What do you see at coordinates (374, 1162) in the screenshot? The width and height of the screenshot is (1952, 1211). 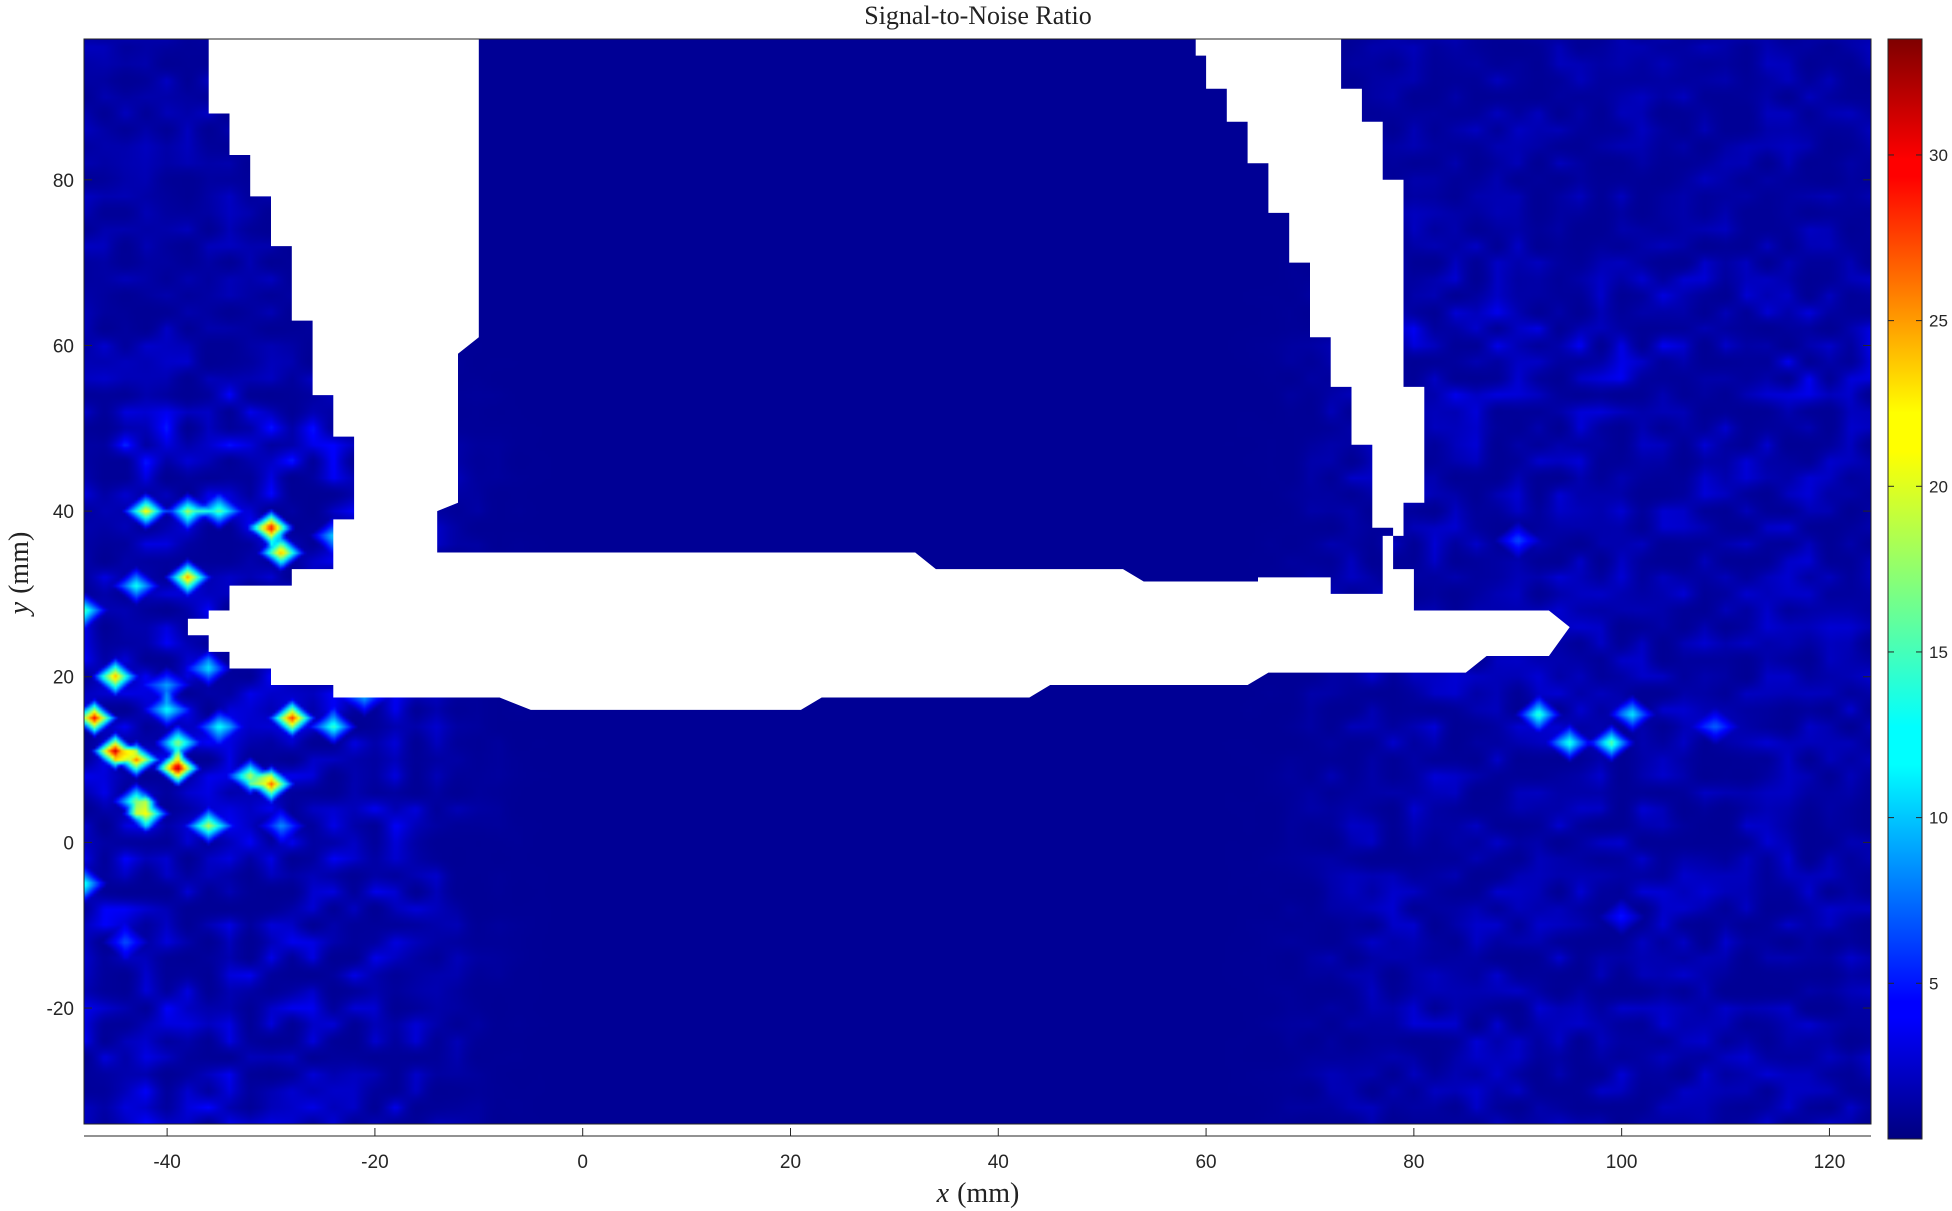 I see `x-tick-label: -20` at bounding box center [374, 1162].